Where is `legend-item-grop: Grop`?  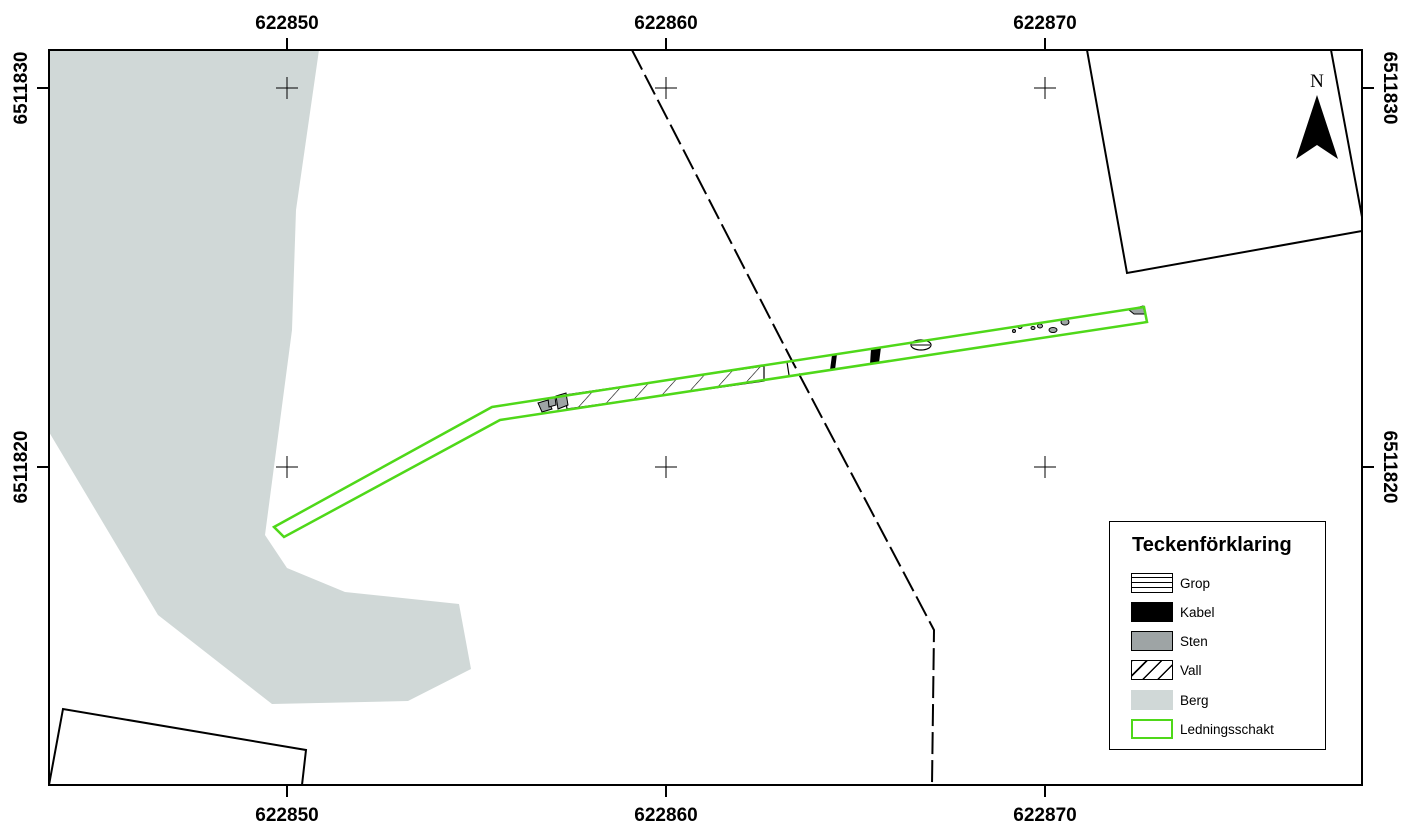 legend-item-grop: Grop is located at coordinates (1170, 583).